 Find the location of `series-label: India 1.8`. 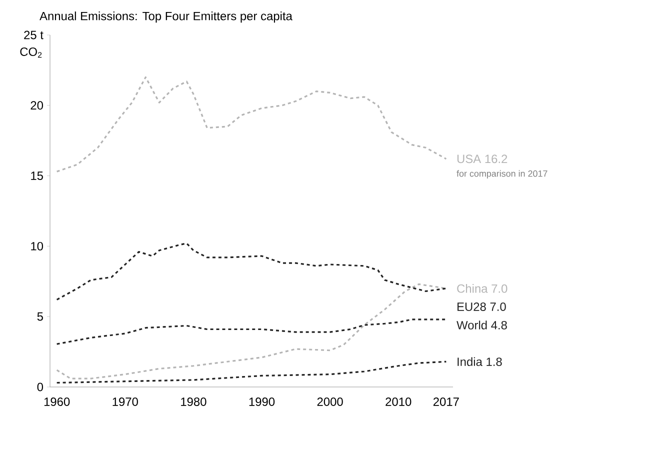

series-label: India 1.8 is located at coordinates (480, 361).